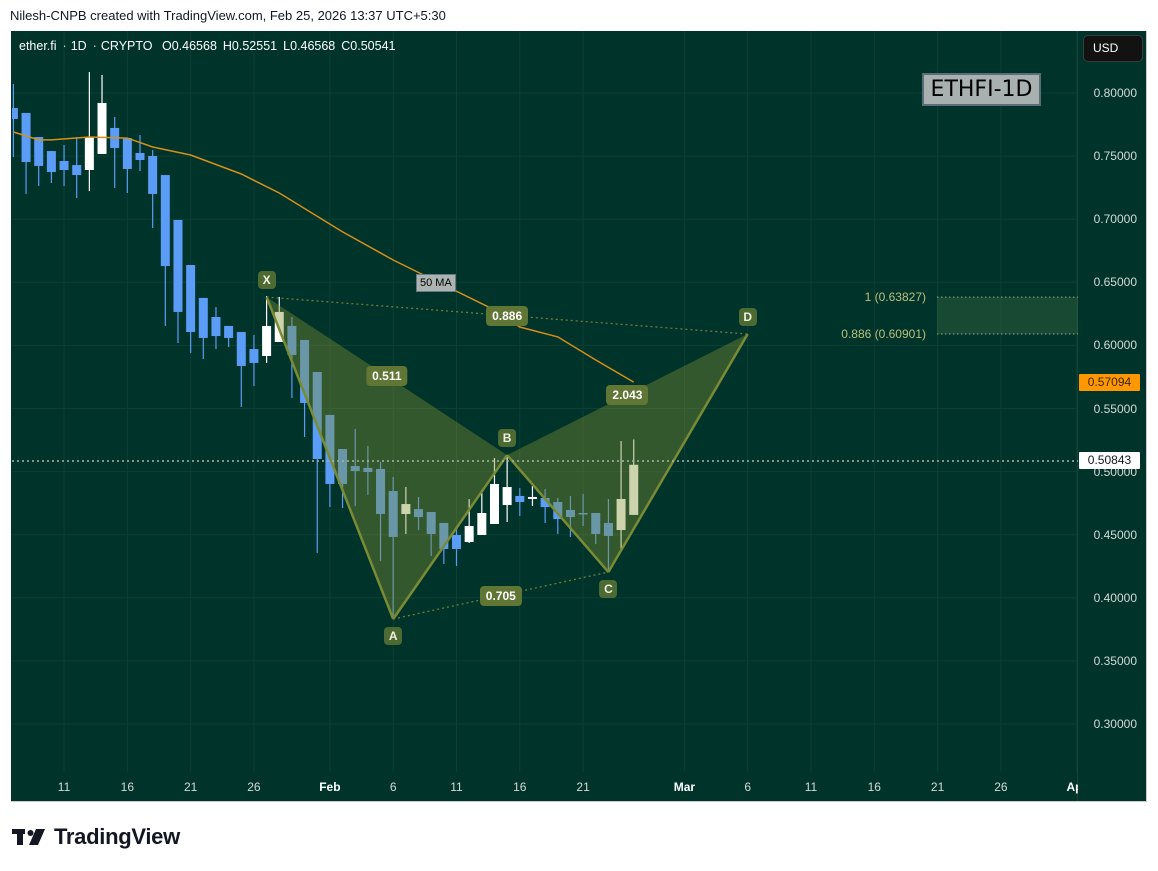  Describe the element at coordinates (608, 589) in the screenshot. I see `pattern-point-c: C` at that location.